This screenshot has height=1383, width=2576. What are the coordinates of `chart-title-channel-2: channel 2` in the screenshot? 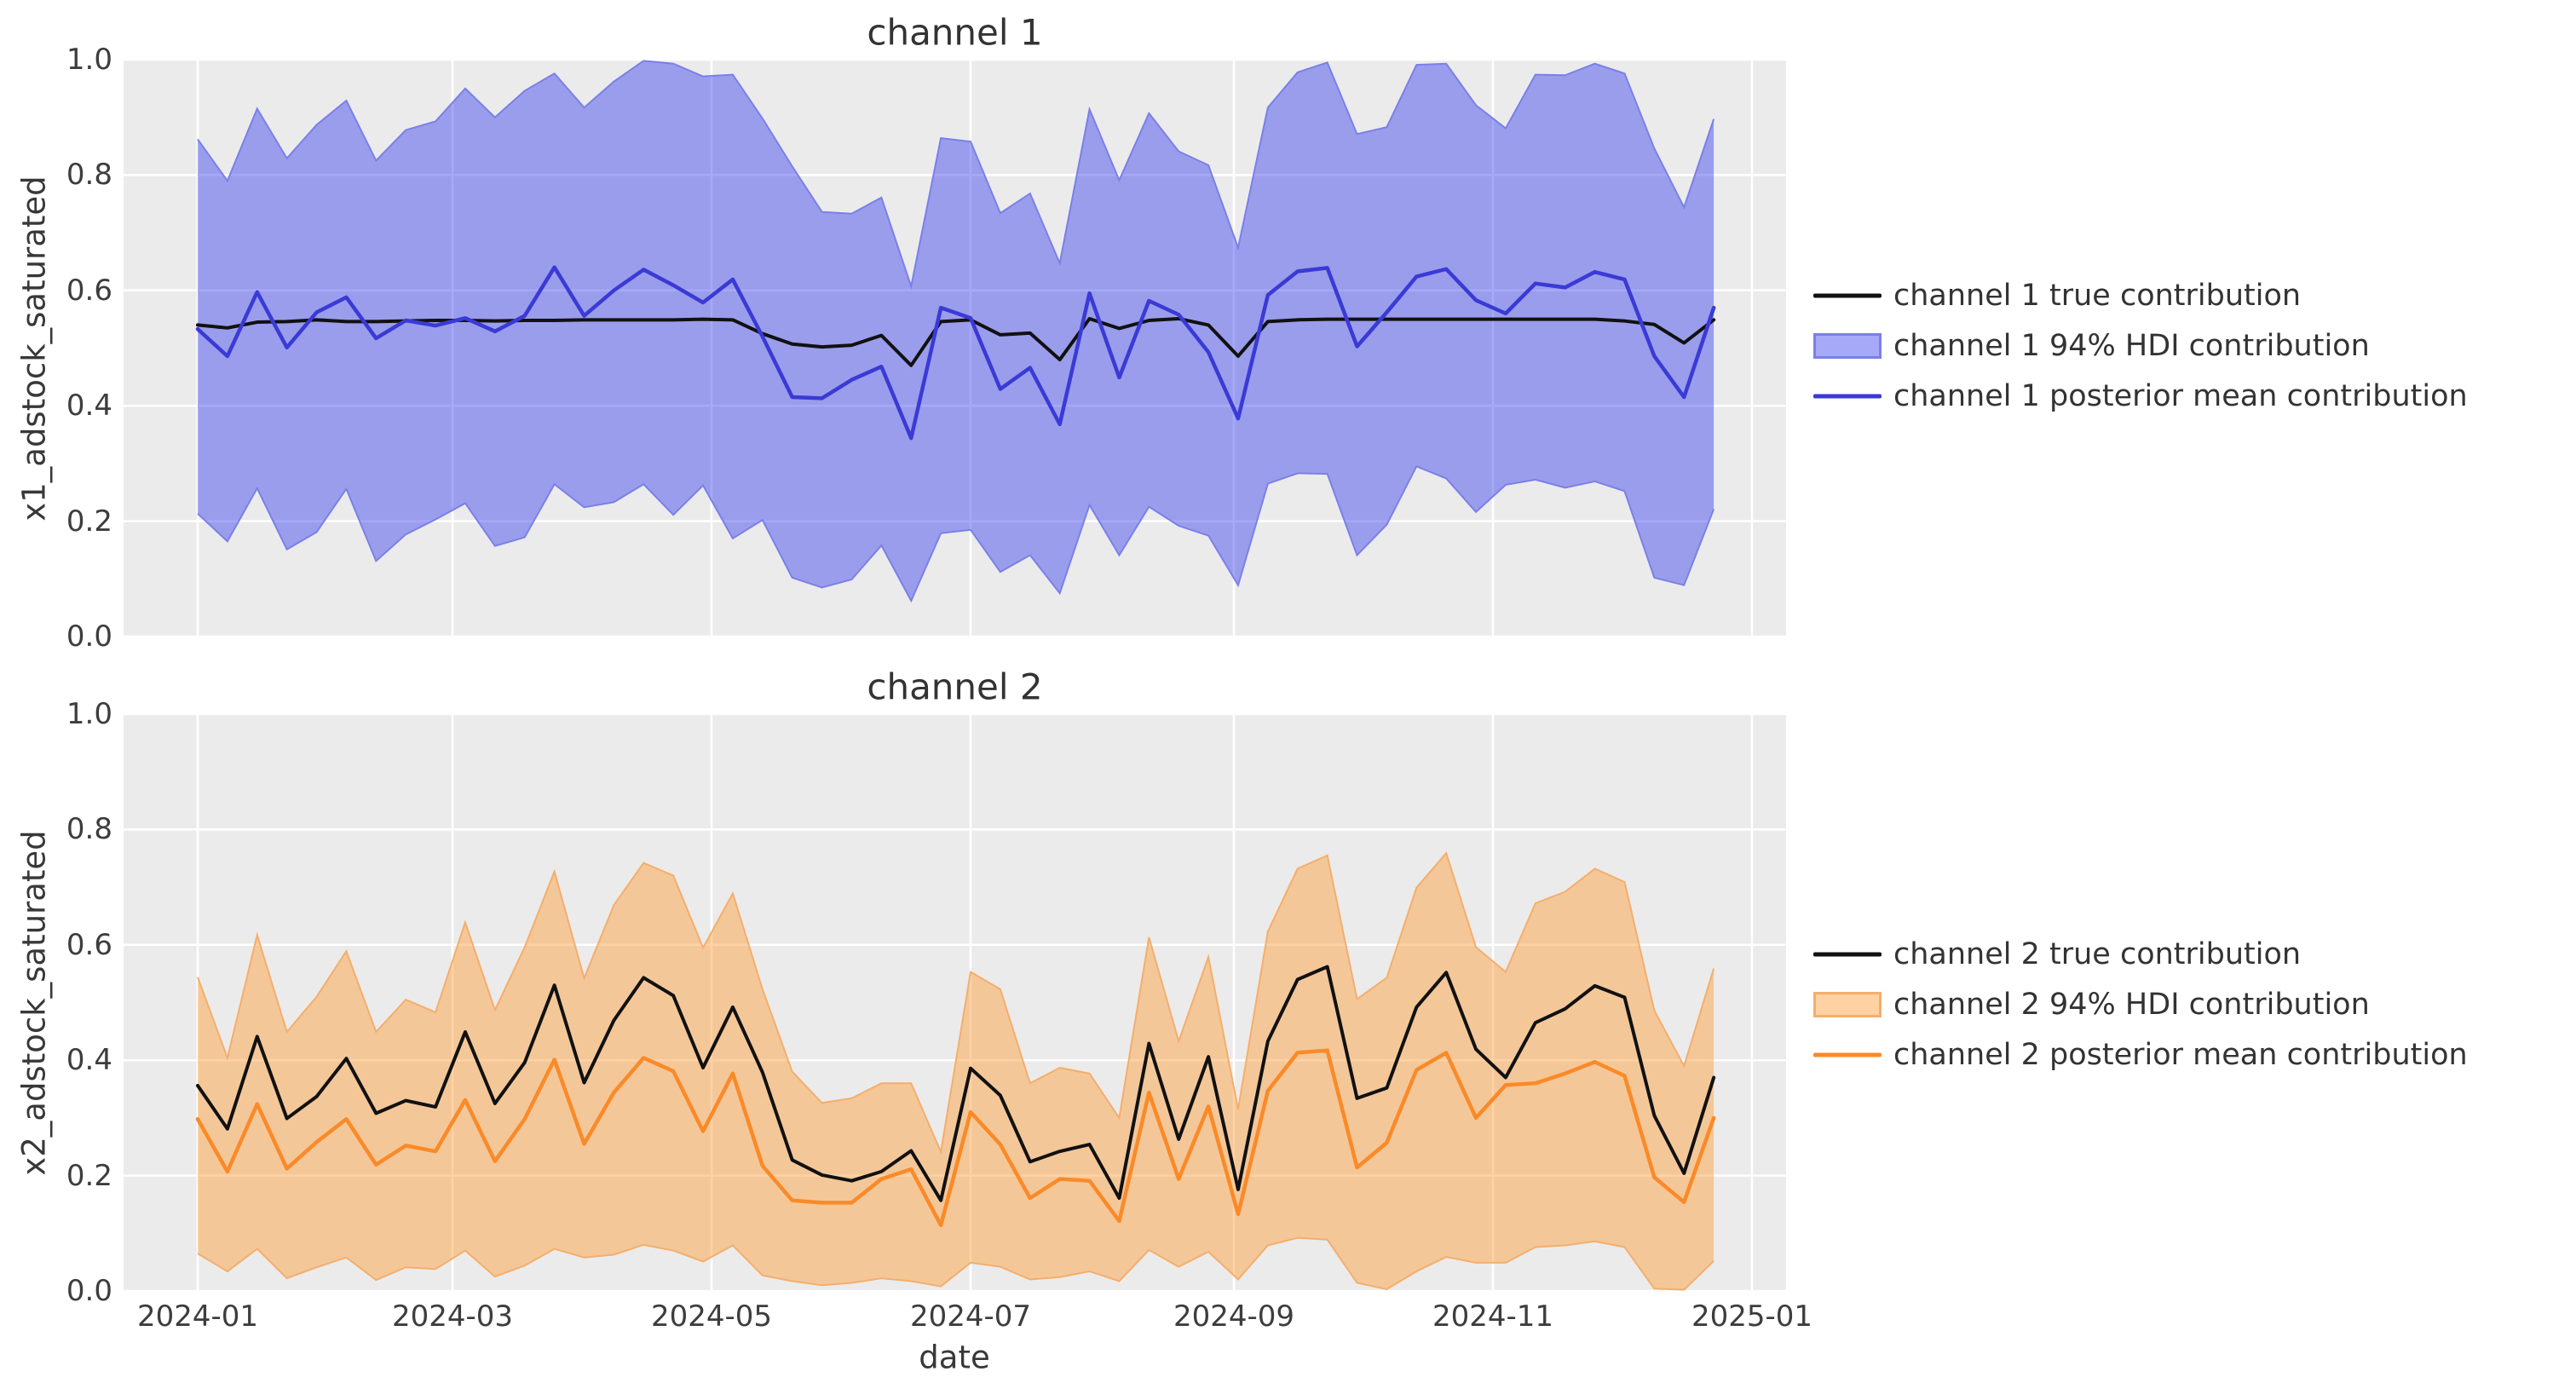 It's located at (955, 687).